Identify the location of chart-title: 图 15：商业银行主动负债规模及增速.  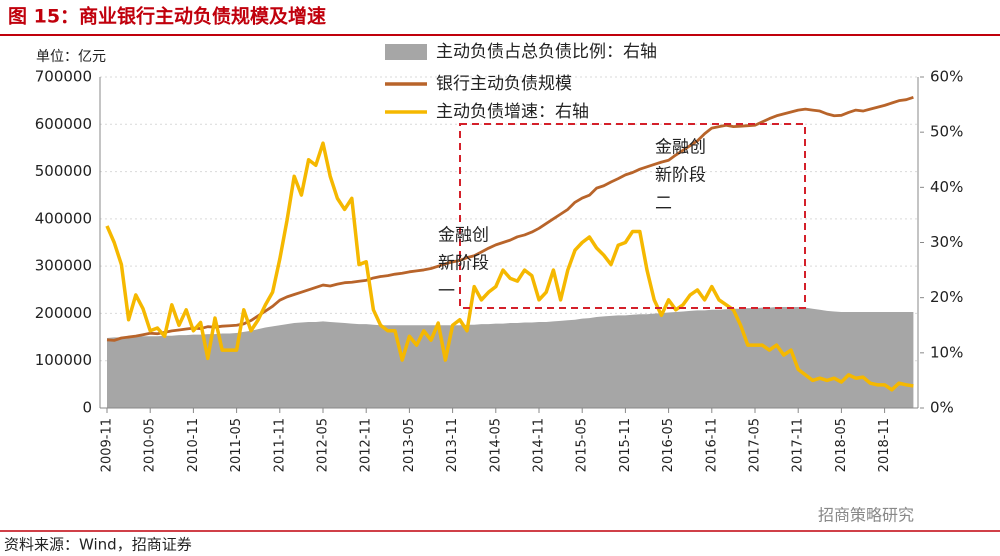
(167, 16).